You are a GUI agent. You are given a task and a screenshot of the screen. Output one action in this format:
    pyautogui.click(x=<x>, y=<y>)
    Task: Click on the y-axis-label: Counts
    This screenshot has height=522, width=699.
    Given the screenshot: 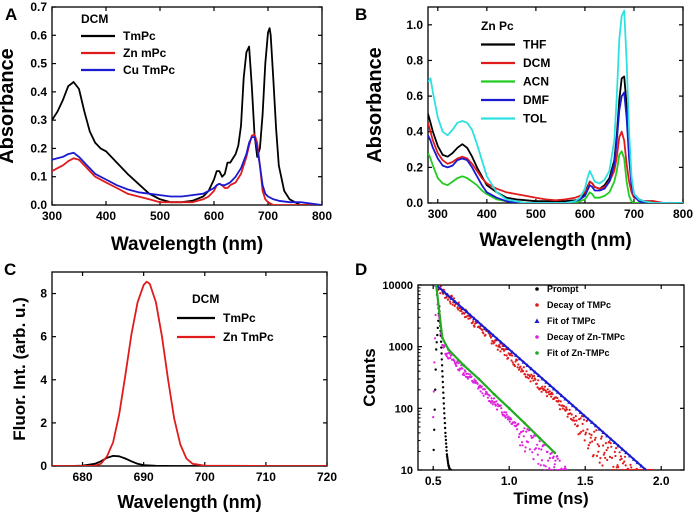 What is the action you would take?
    pyautogui.click(x=369, y=377)
    